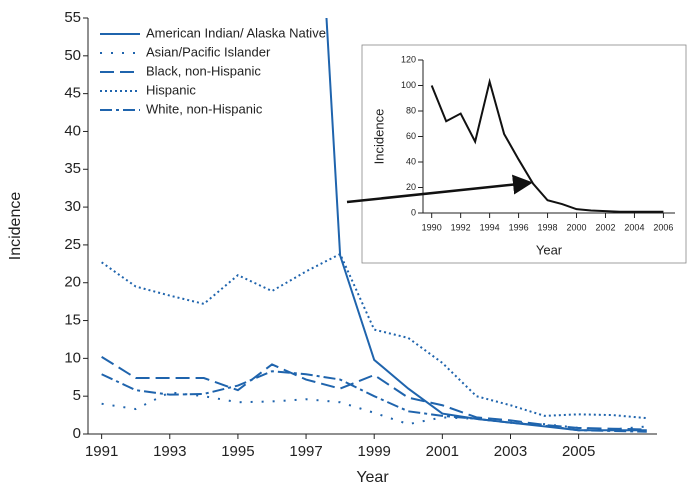 This screenshot has width=689, height=496. Describe the element at coordinates (442, 451) in the screenshot. I see `x-tick-label: 2001` at that location.